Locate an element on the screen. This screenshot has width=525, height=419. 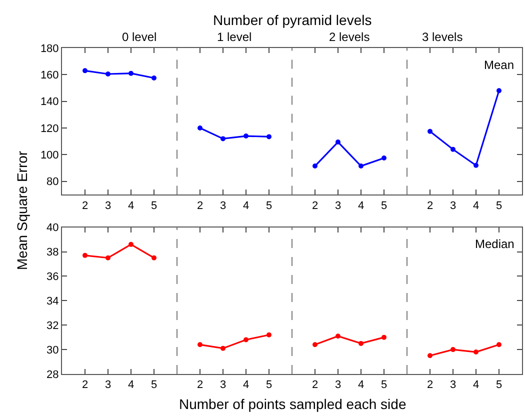
annotation: Mean is located at coordinates (499, 65).